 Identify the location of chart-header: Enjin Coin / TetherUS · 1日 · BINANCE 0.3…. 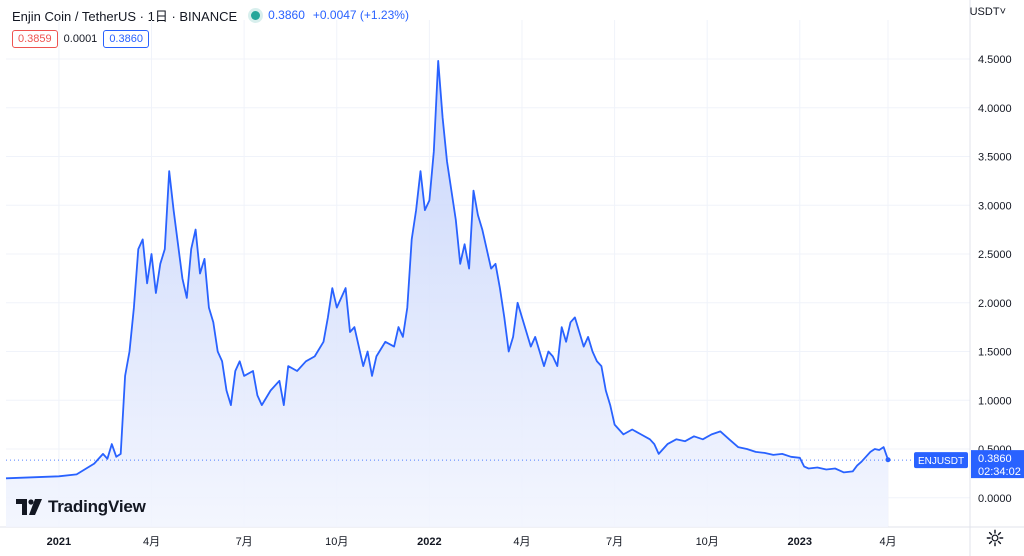
(210, 15).